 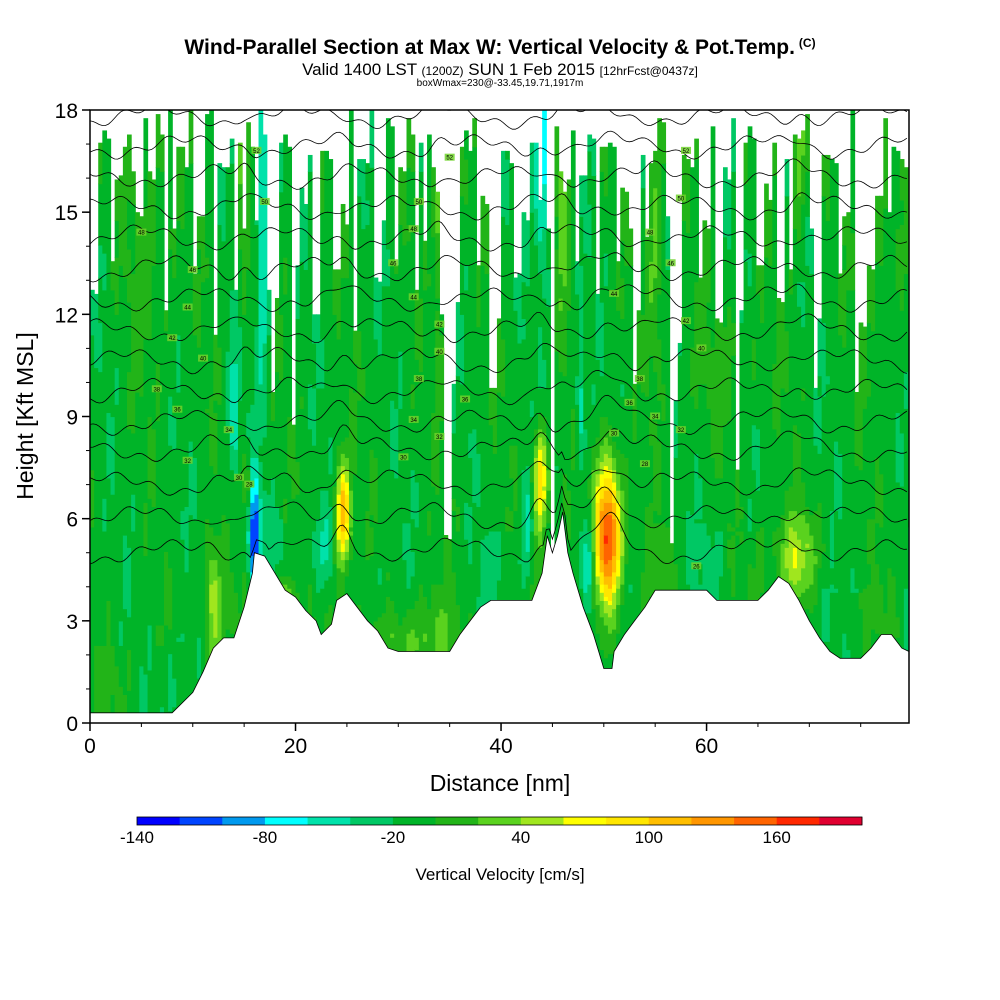 What do you see at coordinates (203, 360) in the screenshot?
I see `theta-label-text: 40` at bounding box center [203, 360].